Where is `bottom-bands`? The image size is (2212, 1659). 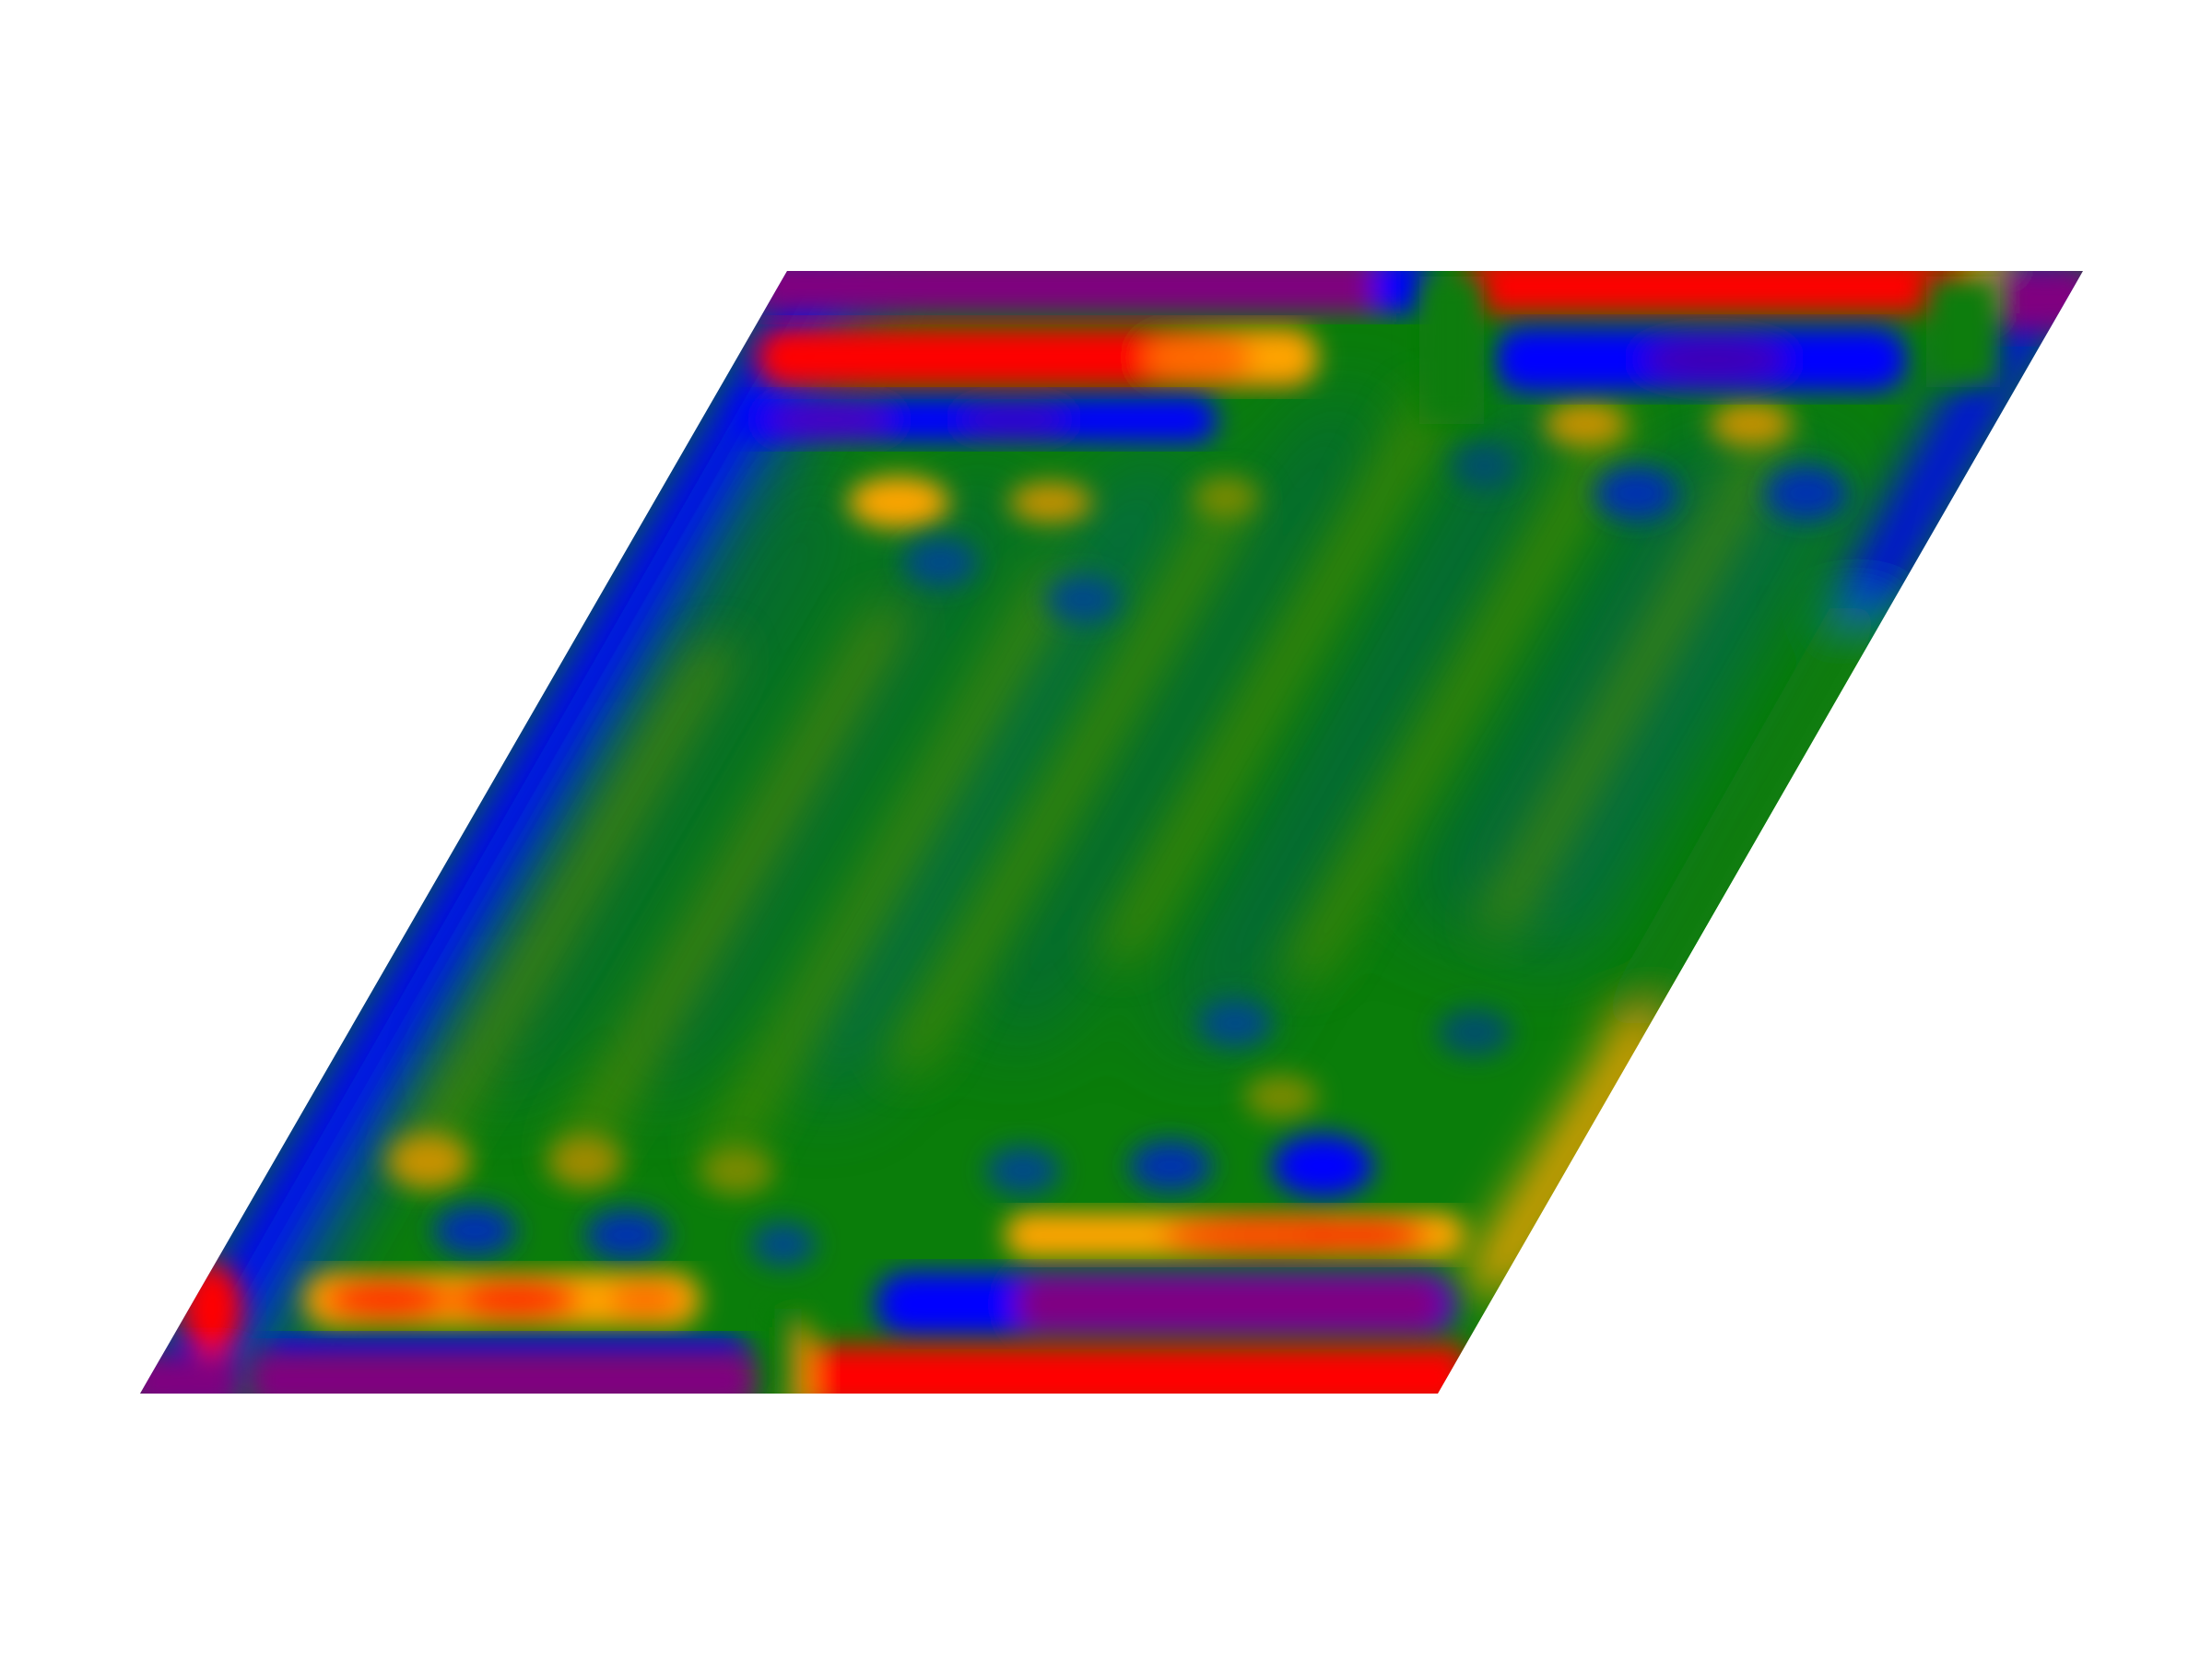 bottom-bands is located at coordinates (802, 1303).